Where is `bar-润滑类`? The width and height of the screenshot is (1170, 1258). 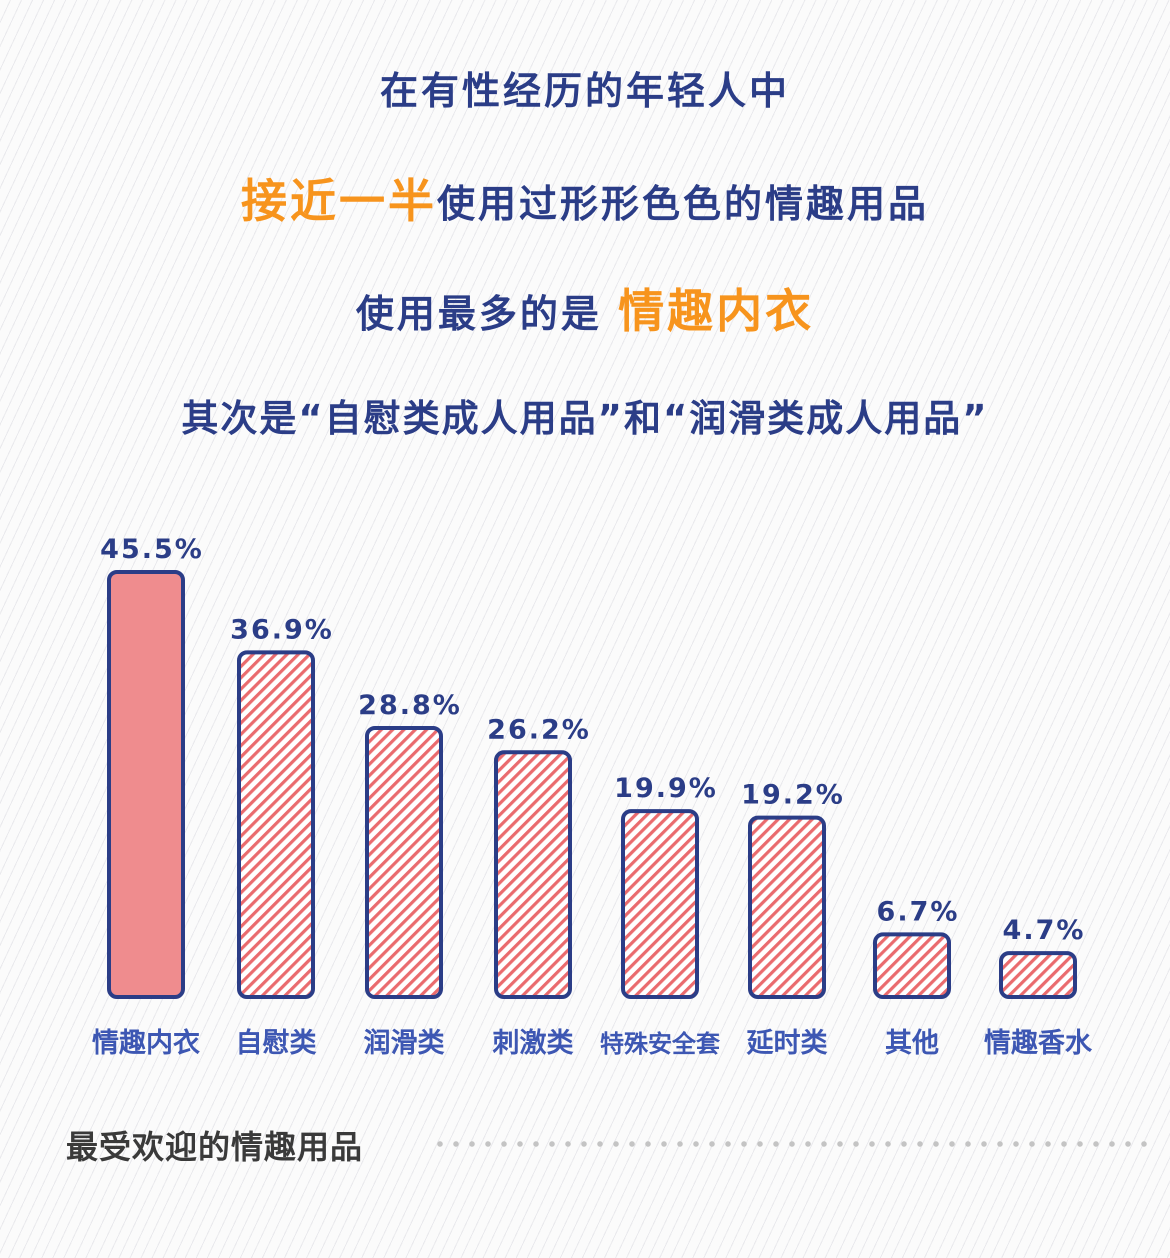 bar-润滑类 is located at coordinates (404, 862).